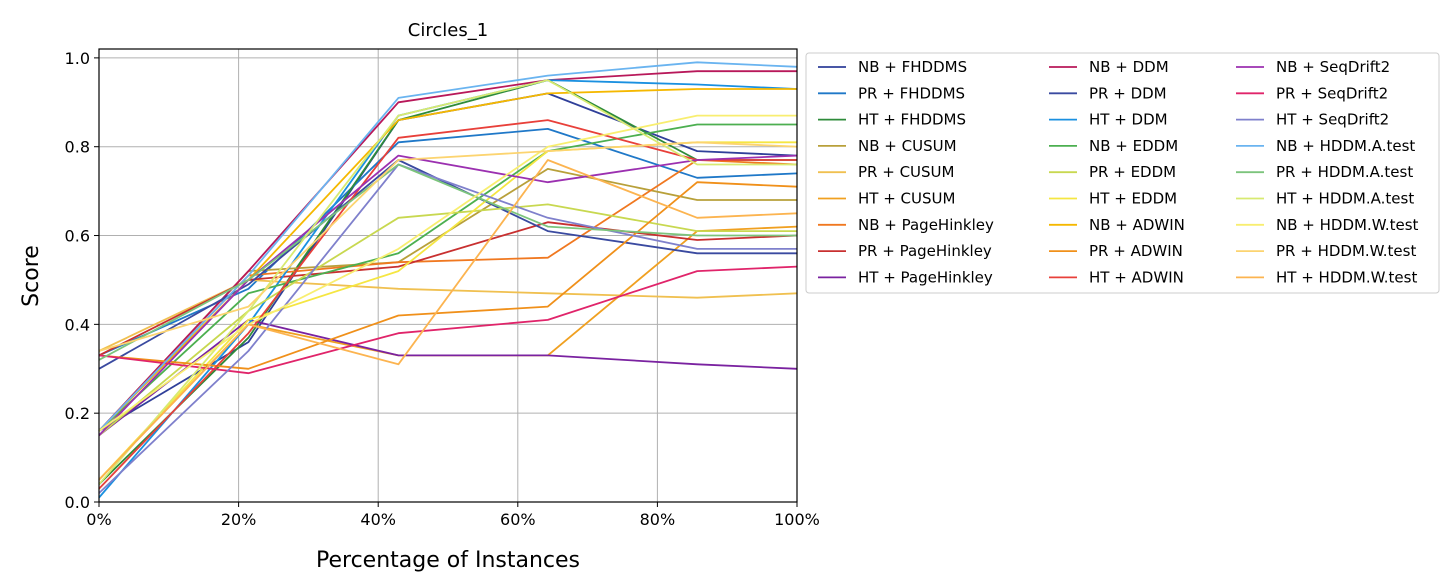 The image size is (1455, 588). What do you see at coordinates (906, 199) in the screenshot?
I see `legend-label: HT + CUSUM` at bounding box center [906, 199].